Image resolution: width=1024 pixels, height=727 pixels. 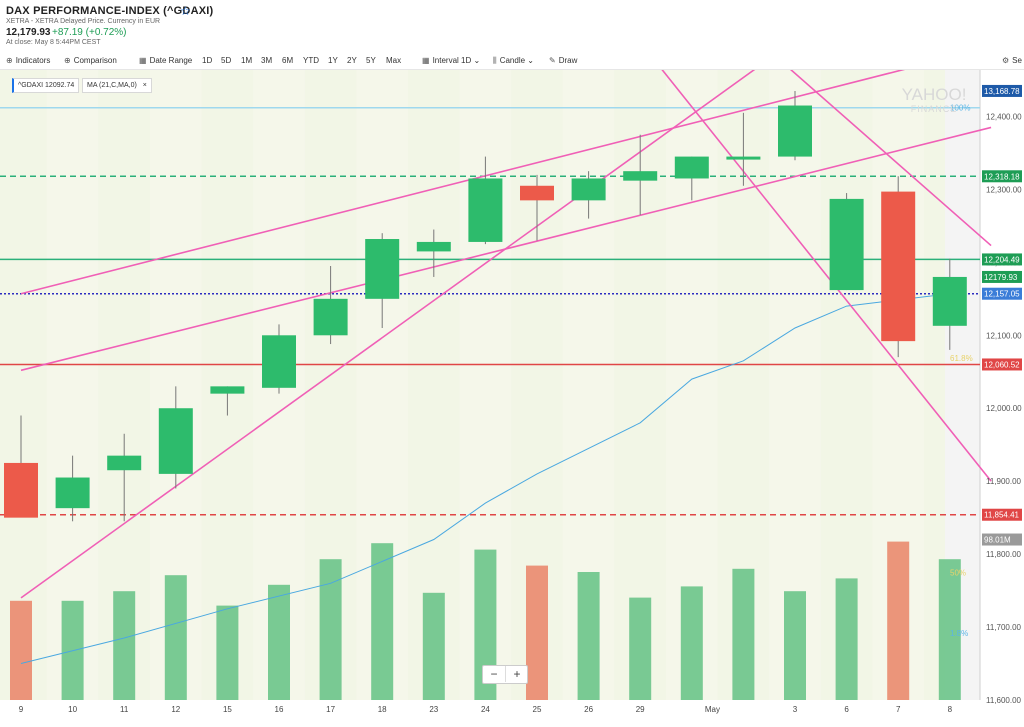 I want to click on zoom-control: − +, so click(x=505, y=674).